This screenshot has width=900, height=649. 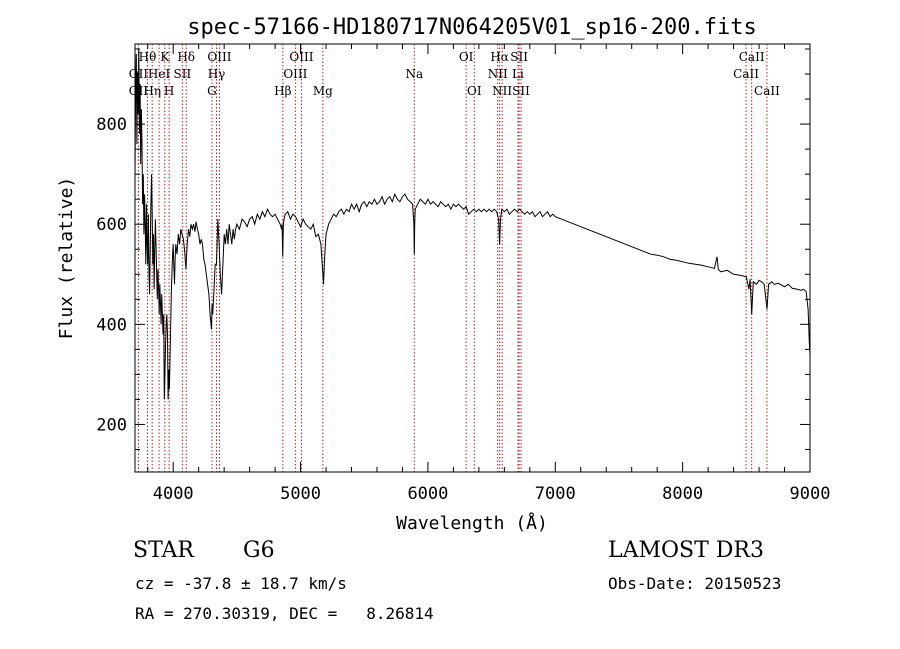 What do you see at coordinates (555, 494) in the screenshot?
I see `x-tick-label: 7000` at bounding box center [555, 494].